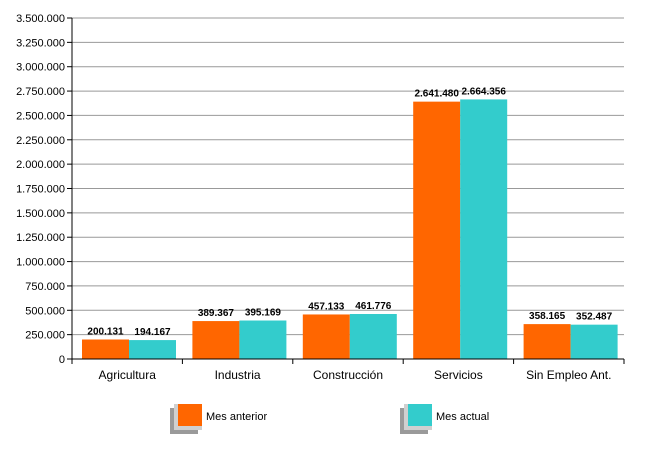  Describe the element at coordinates (568, 375) in the screenshot. I see `x-category-label: Sin Empleo Ant.` at that location.